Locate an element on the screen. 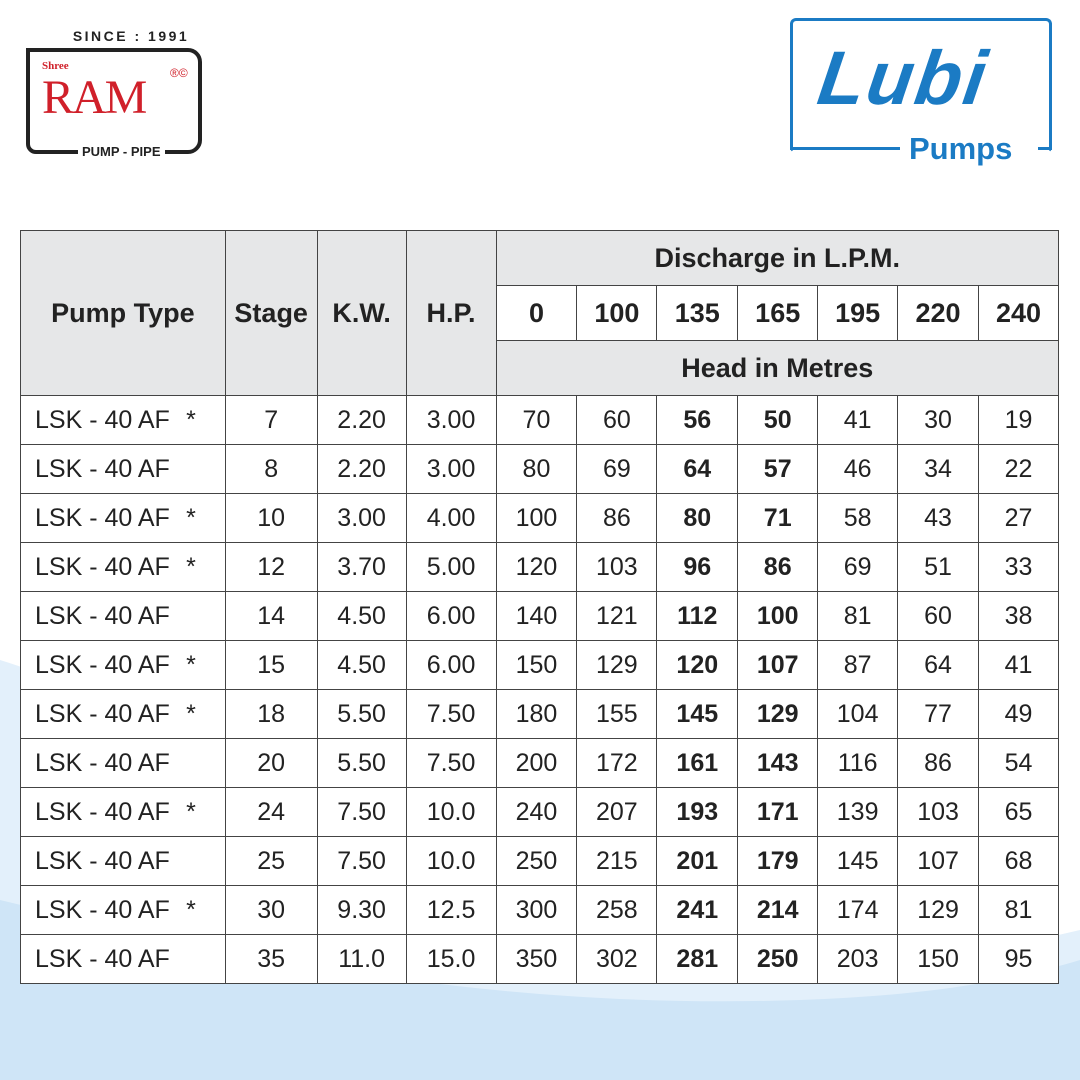  stage-cell: 18 is located at coordinates (271, 714).